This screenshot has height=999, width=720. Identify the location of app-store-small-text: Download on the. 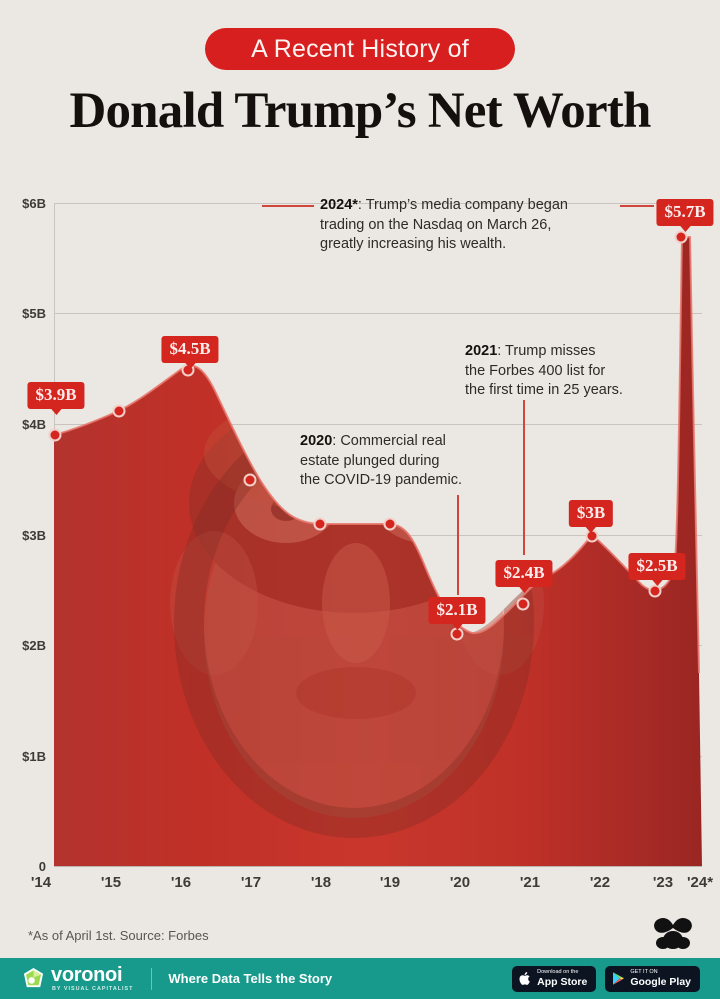
(558, 971).